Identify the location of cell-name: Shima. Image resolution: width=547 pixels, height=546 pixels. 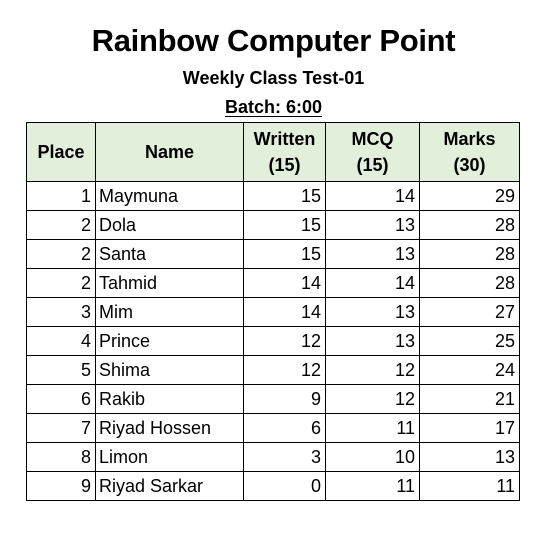
(169, 370).